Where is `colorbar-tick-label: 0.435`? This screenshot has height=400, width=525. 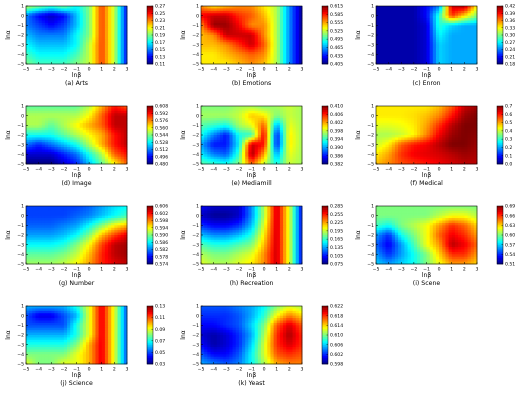 colorbar-tick-label: 0.435 is located at coordinates (336, 56).